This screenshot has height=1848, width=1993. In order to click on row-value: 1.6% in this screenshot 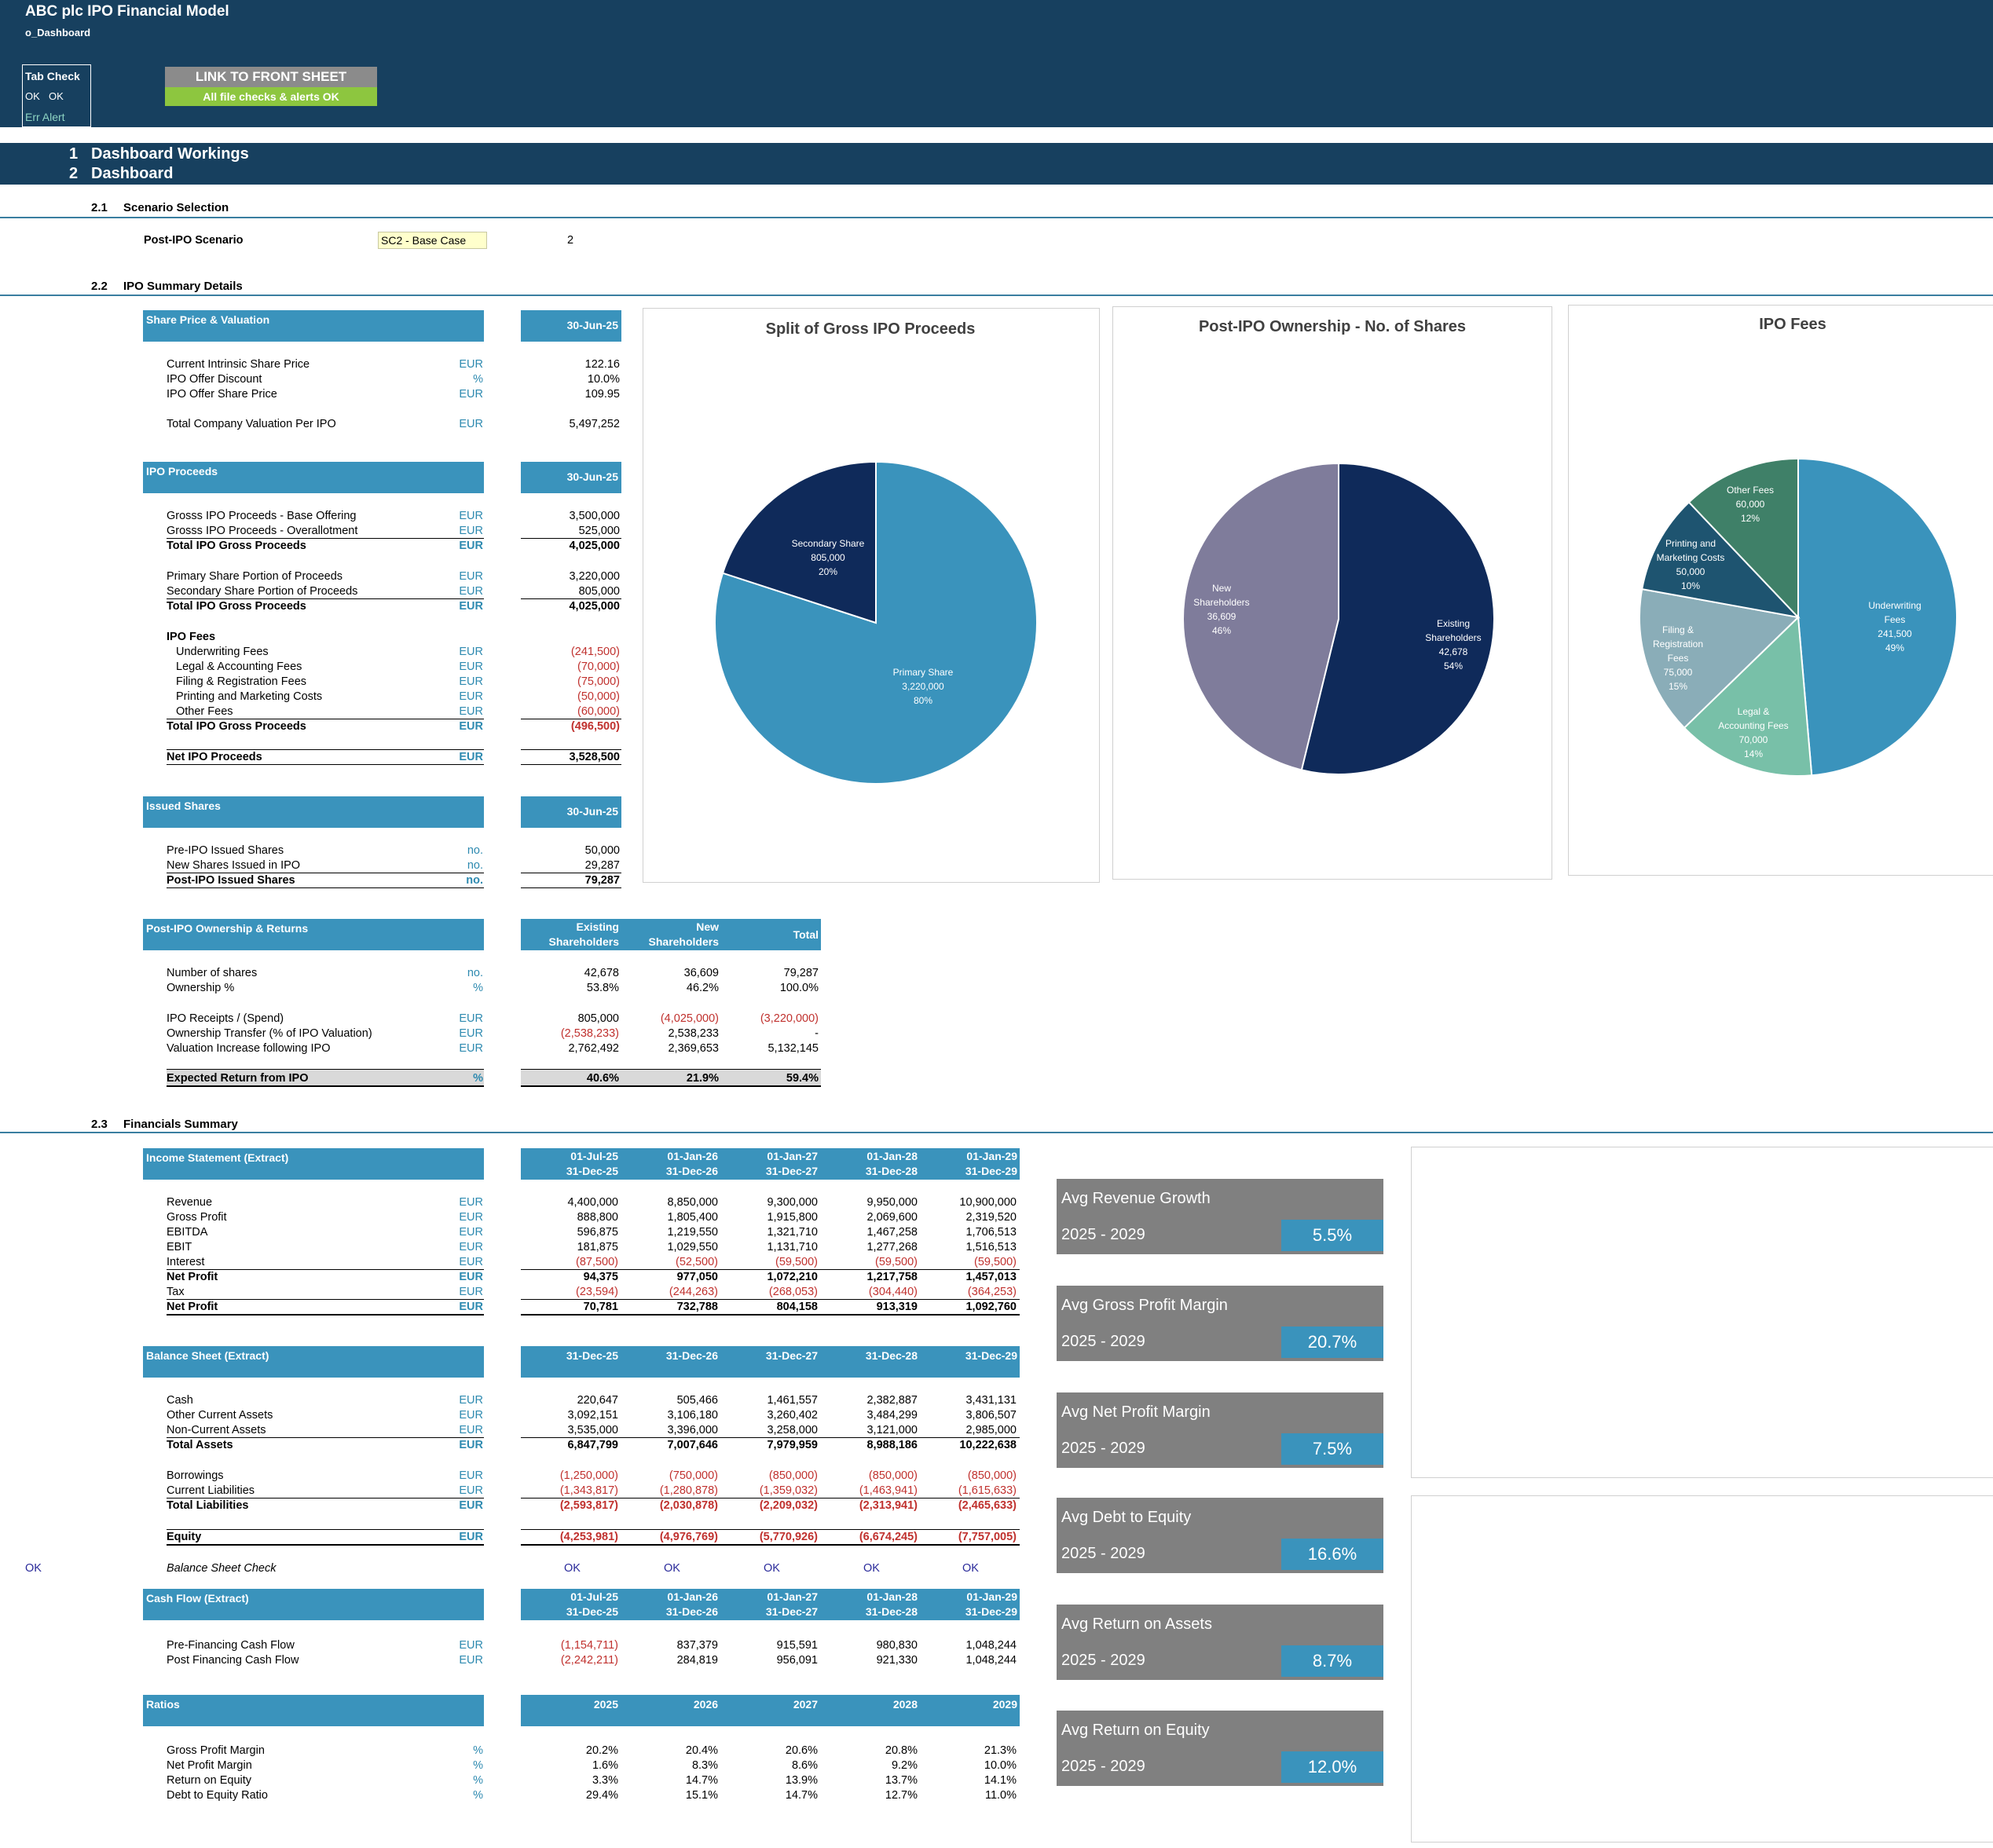, I will do `click(605, 1766)`.